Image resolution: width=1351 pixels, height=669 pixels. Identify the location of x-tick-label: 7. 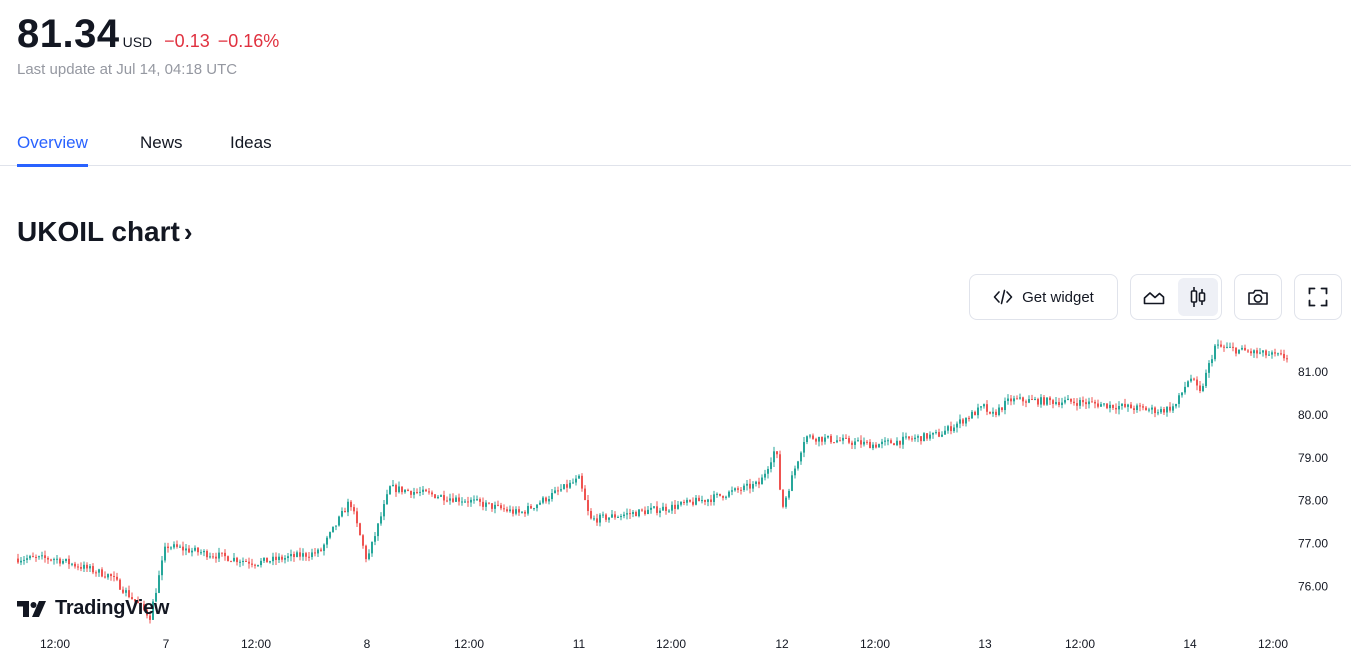
(166, 644).